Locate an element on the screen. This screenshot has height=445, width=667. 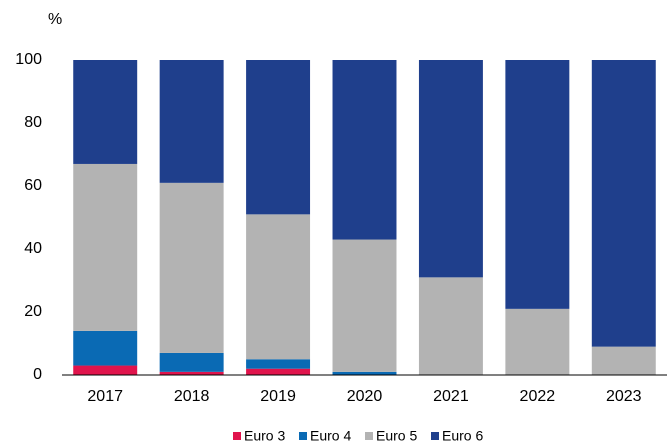
y-tick-label: 100 is located at coordinates (28, 59).